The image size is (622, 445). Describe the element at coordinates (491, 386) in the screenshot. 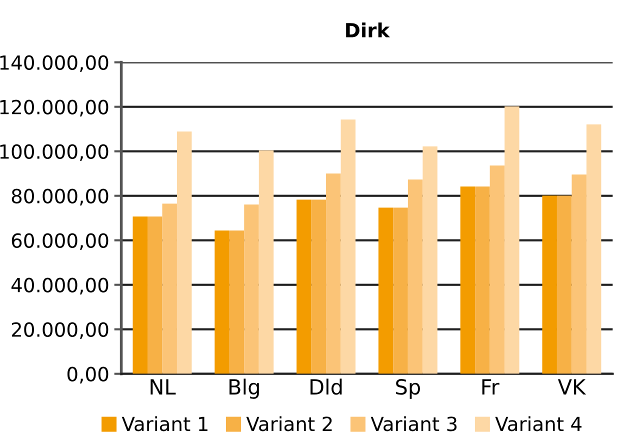

I see `x-tick-label: Fr` at that location.